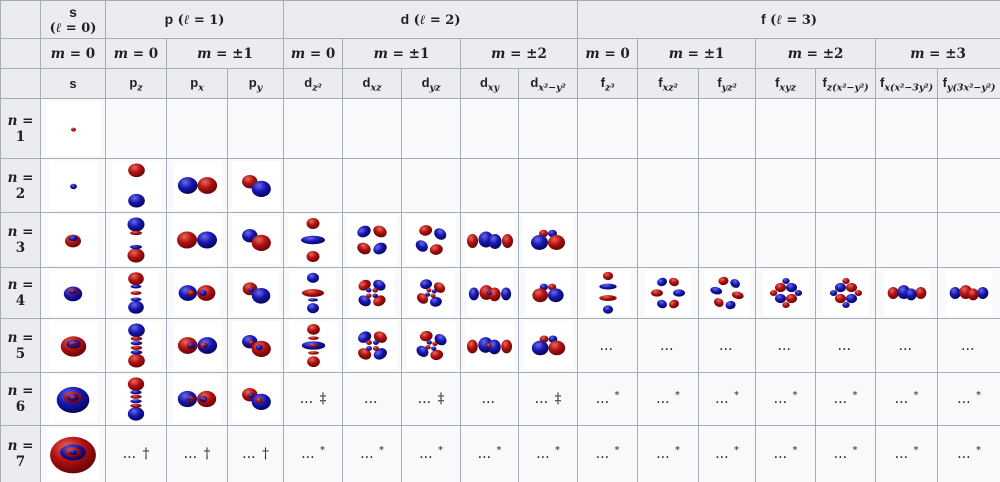 This screenshot has width=1000, height=482. I want to click on orbital-image-6s, so click(73, 399).